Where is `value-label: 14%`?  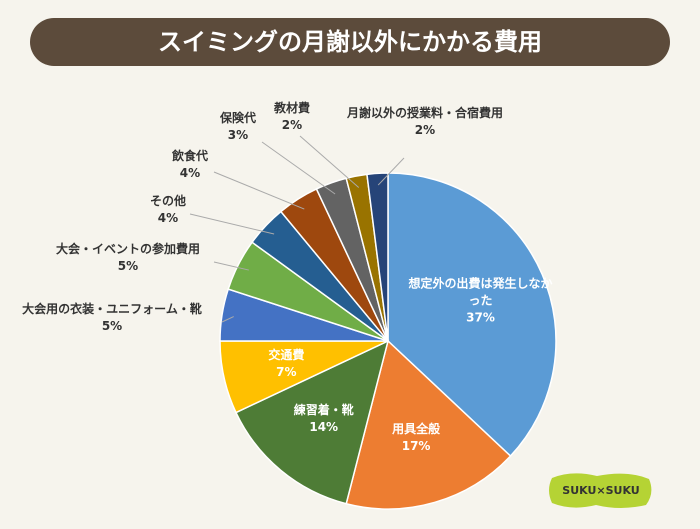
value-label: 14% is located at coordinates (324, 426).